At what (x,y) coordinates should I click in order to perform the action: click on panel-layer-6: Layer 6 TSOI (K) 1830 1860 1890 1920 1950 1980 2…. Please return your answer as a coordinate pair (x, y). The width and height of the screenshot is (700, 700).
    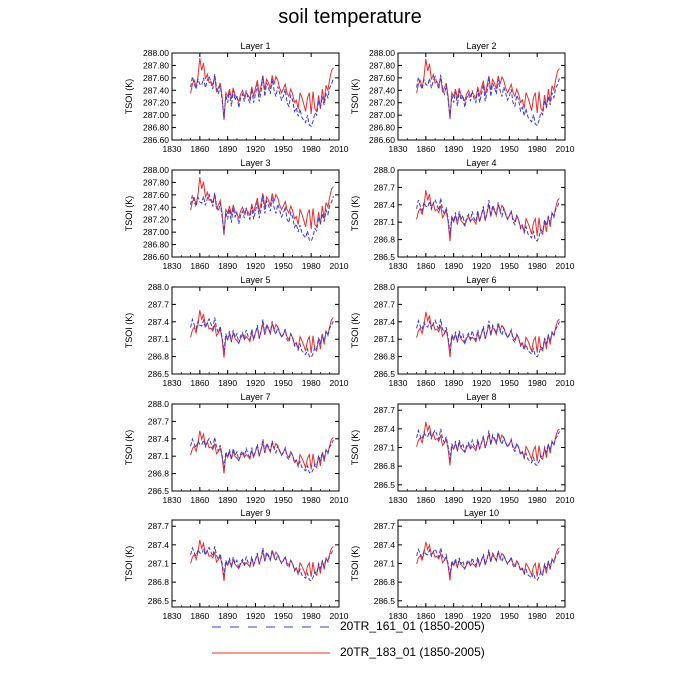
    Looking at the image, I should click on (462, 331).